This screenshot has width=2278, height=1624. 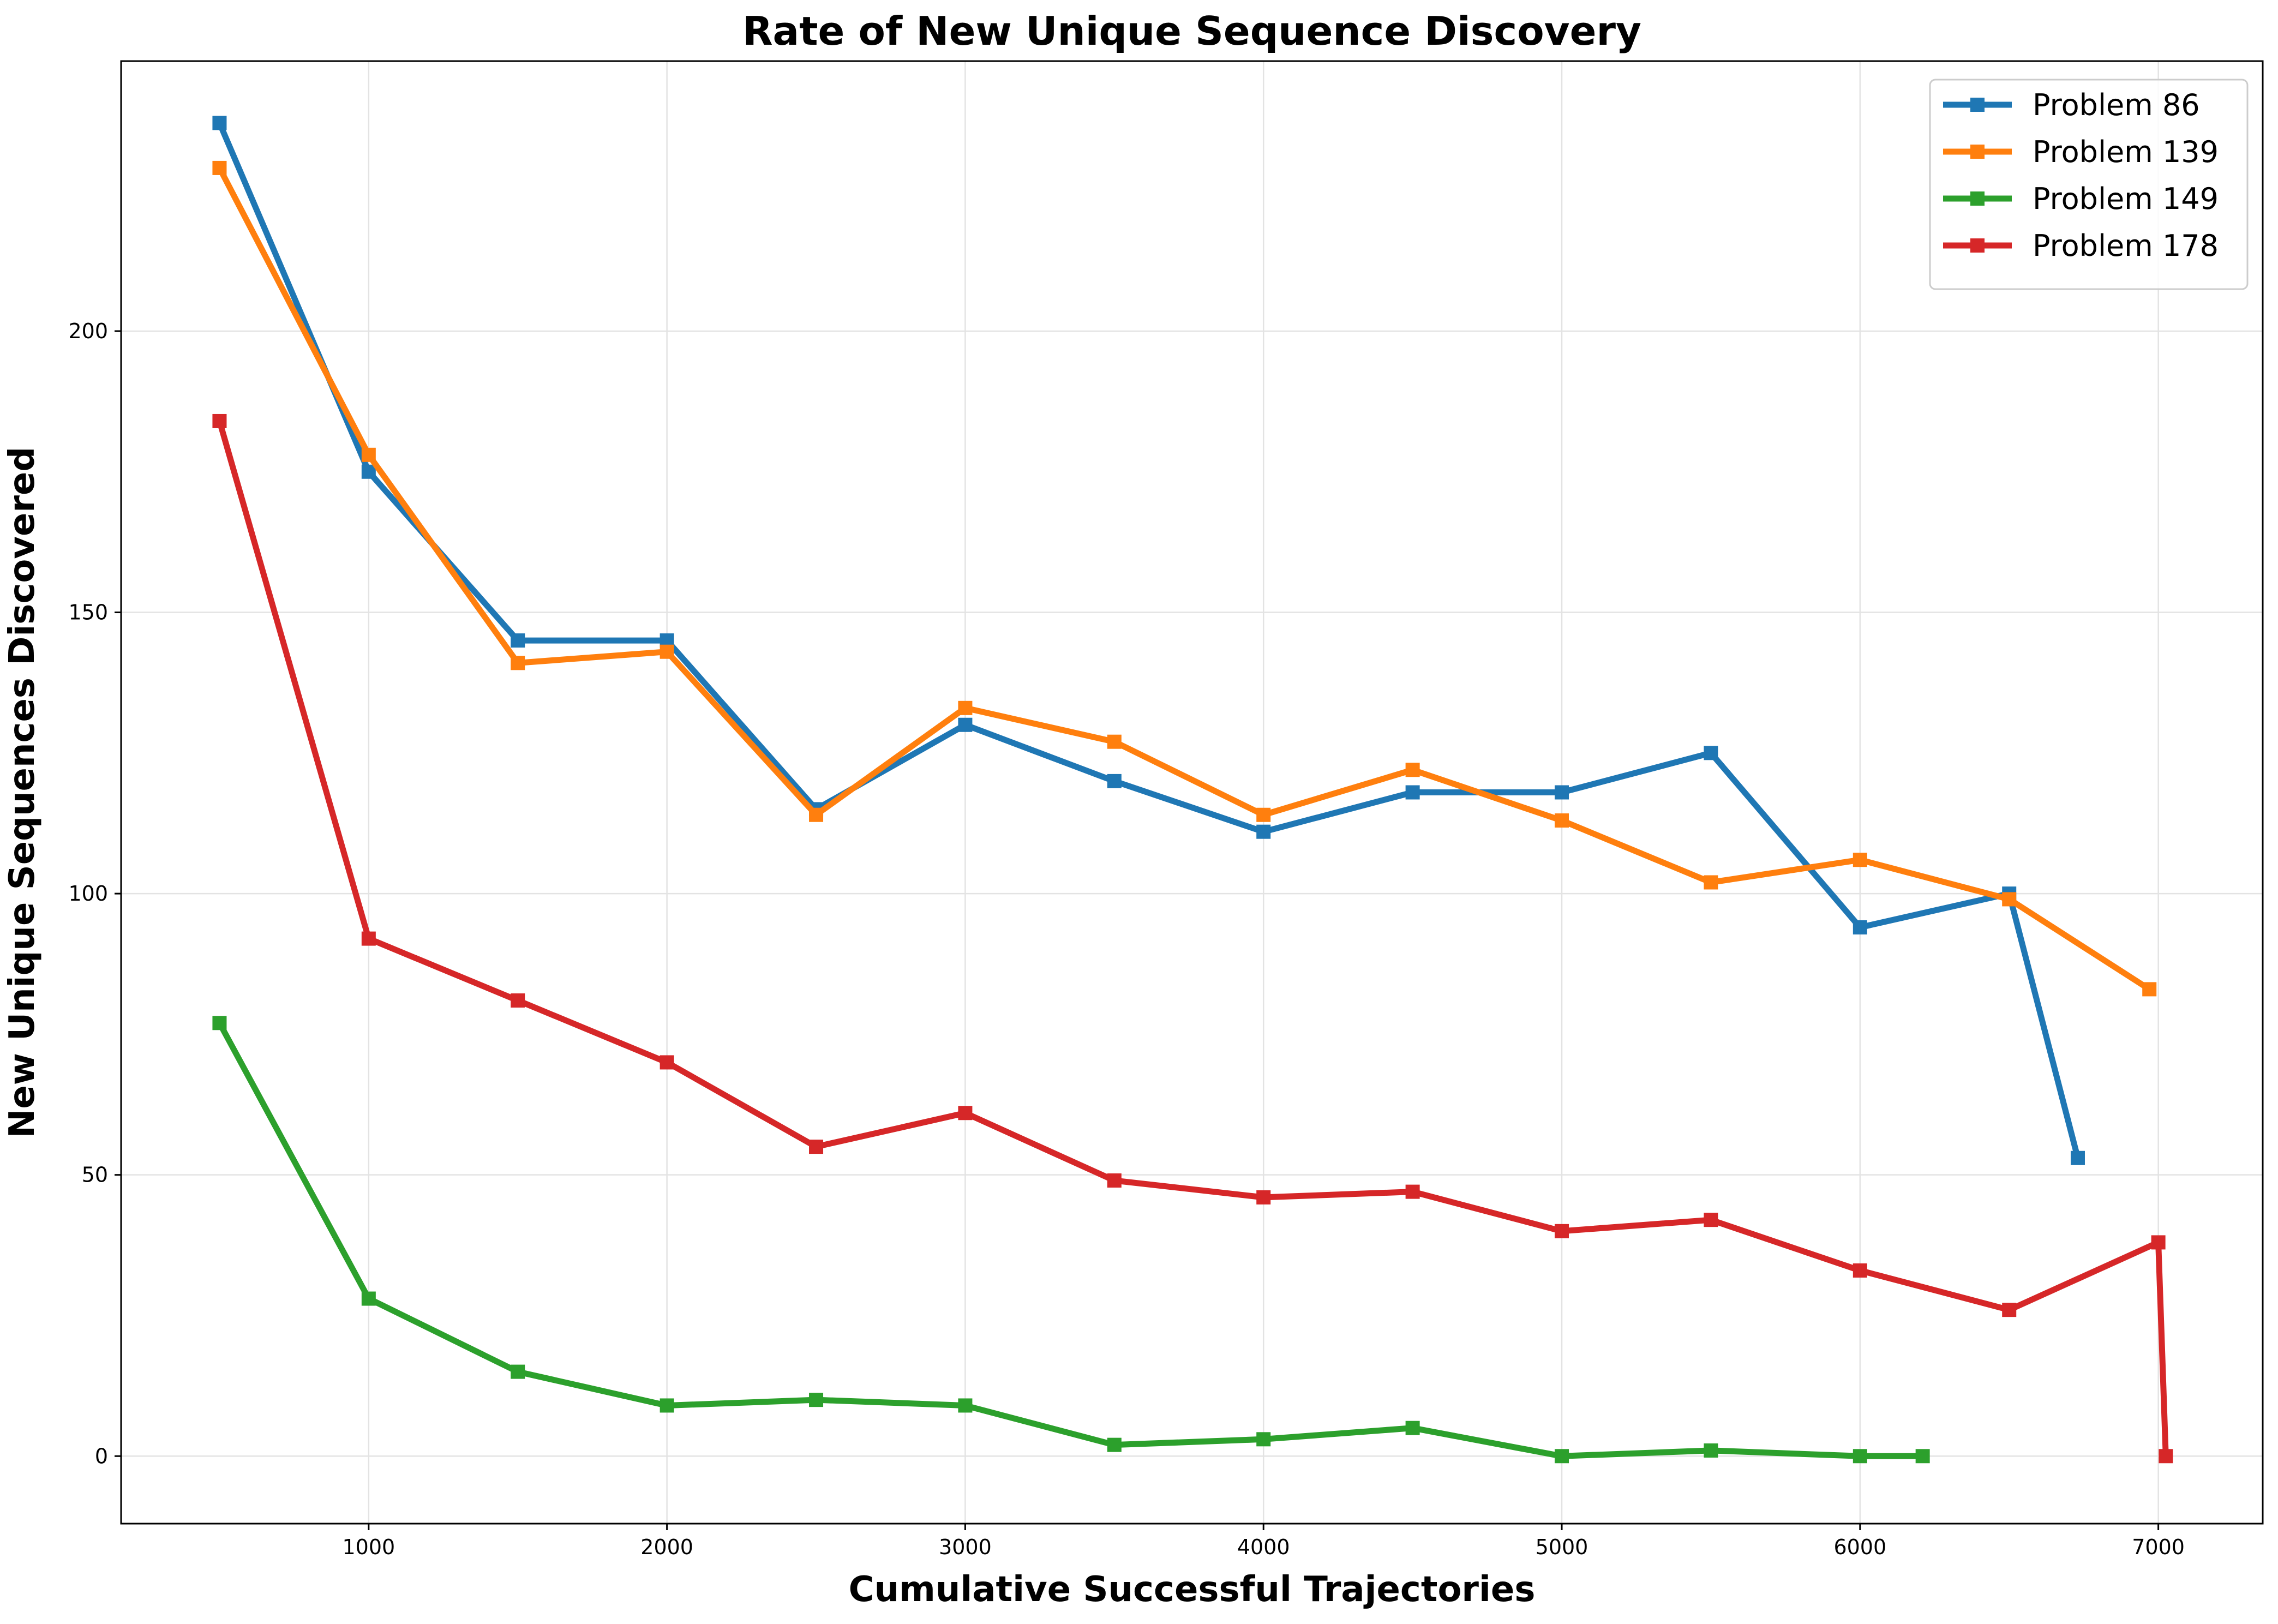 What do you see at coordinates (88, 894) in the screenshot?
I see `y-tick-label: 100` at bounding box center [88, 894].